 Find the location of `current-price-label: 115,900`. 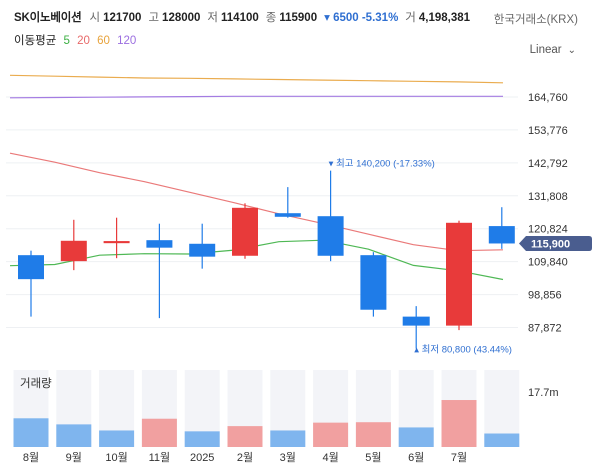

current-price-label: 115,900 is located at coordinates (550, 244).